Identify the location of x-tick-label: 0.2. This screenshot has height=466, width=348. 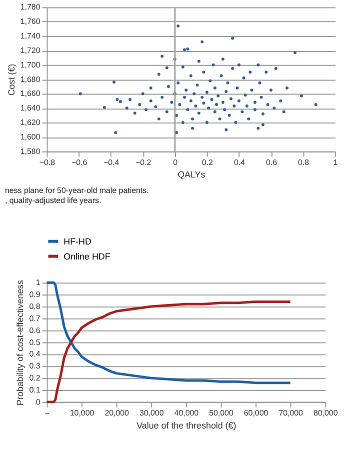
(208, 162).